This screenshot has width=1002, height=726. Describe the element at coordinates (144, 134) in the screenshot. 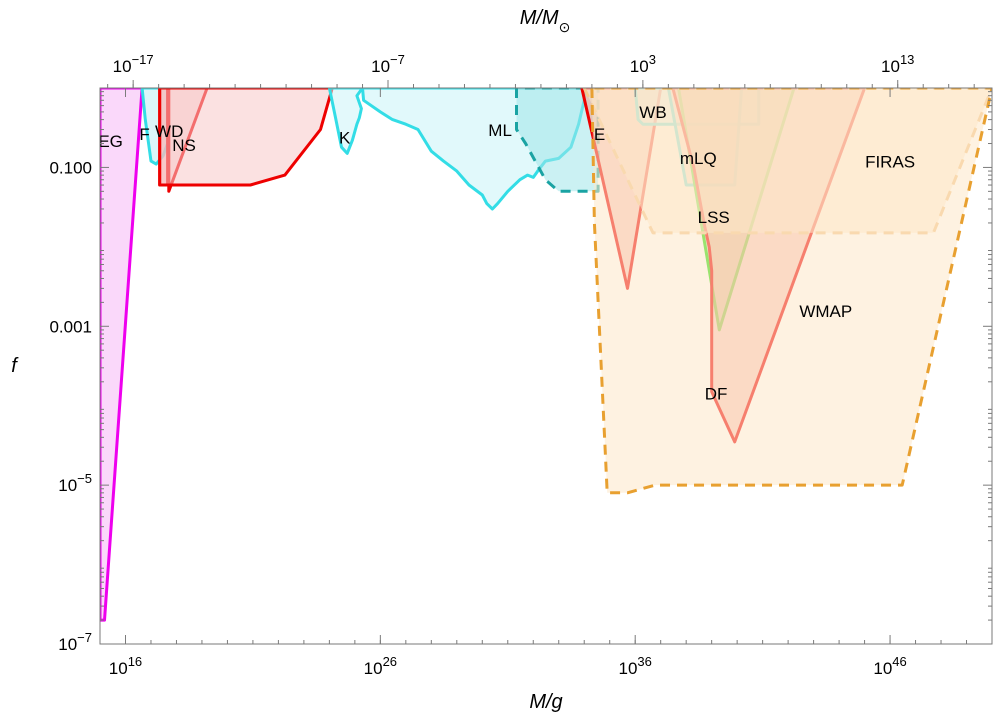

I see `region-label-f: F` at that location.